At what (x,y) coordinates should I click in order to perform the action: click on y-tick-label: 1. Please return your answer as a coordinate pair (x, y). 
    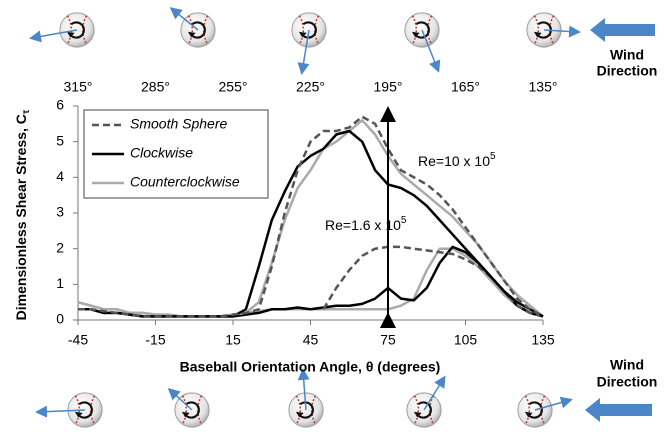
    Looking at the image, I should click on (60, 283).